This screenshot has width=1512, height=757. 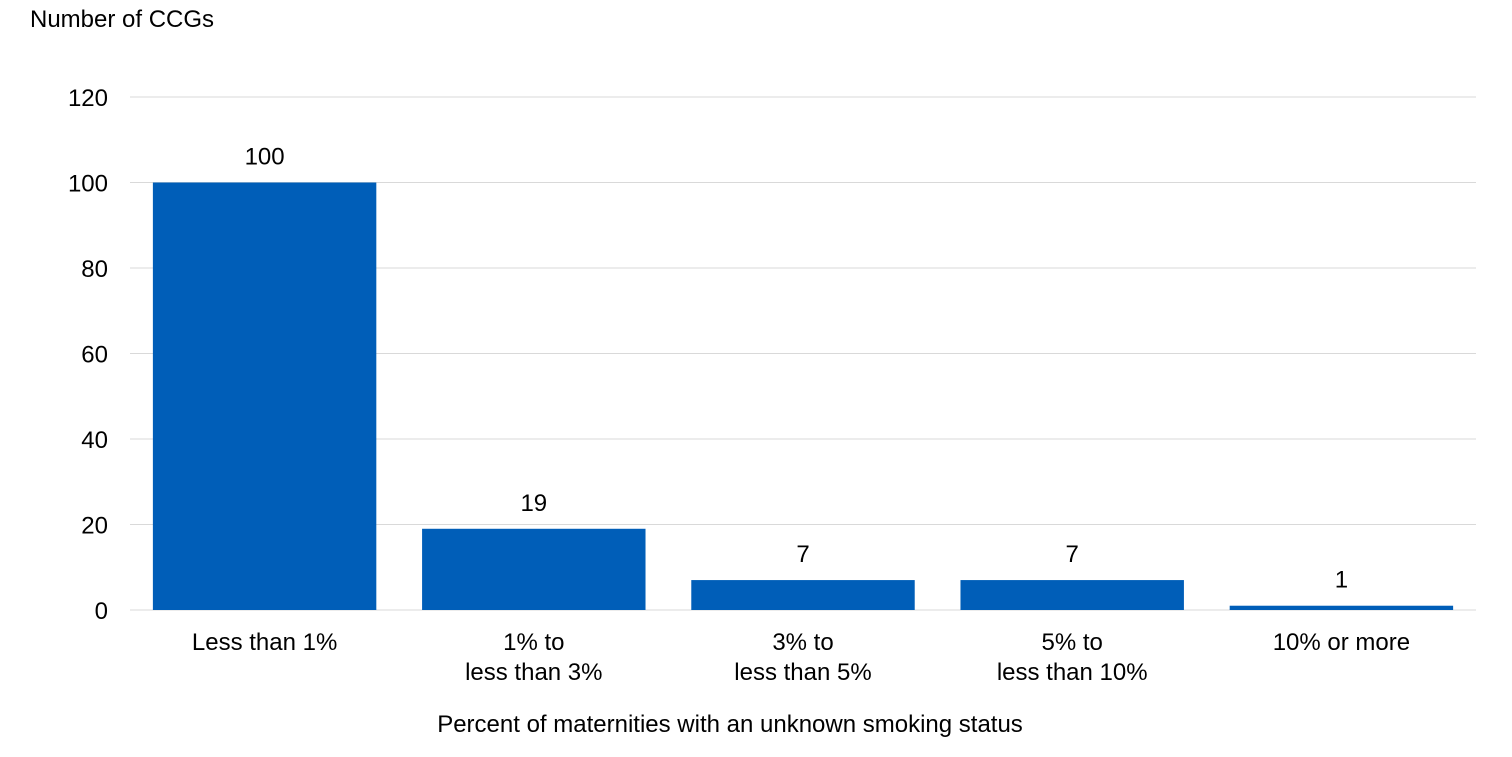 I want to click on x-tick-label: 1% to less than 3%, so click(x=533, y=657).